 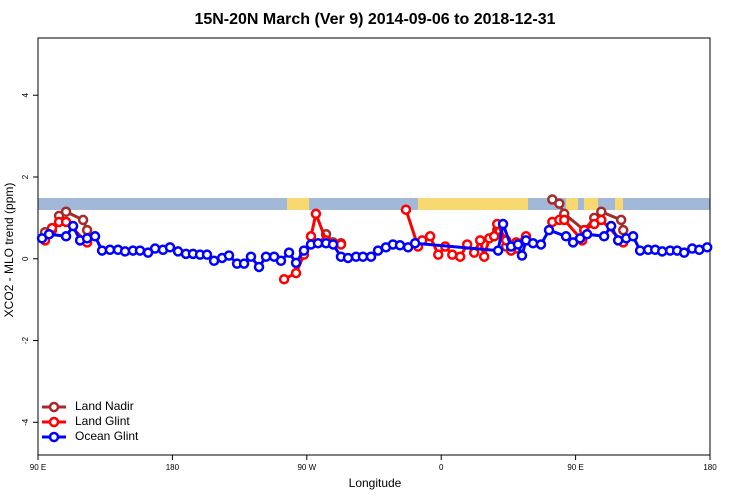 I want to click on x-axis-label: Longitude, so click(x=375, y=483).